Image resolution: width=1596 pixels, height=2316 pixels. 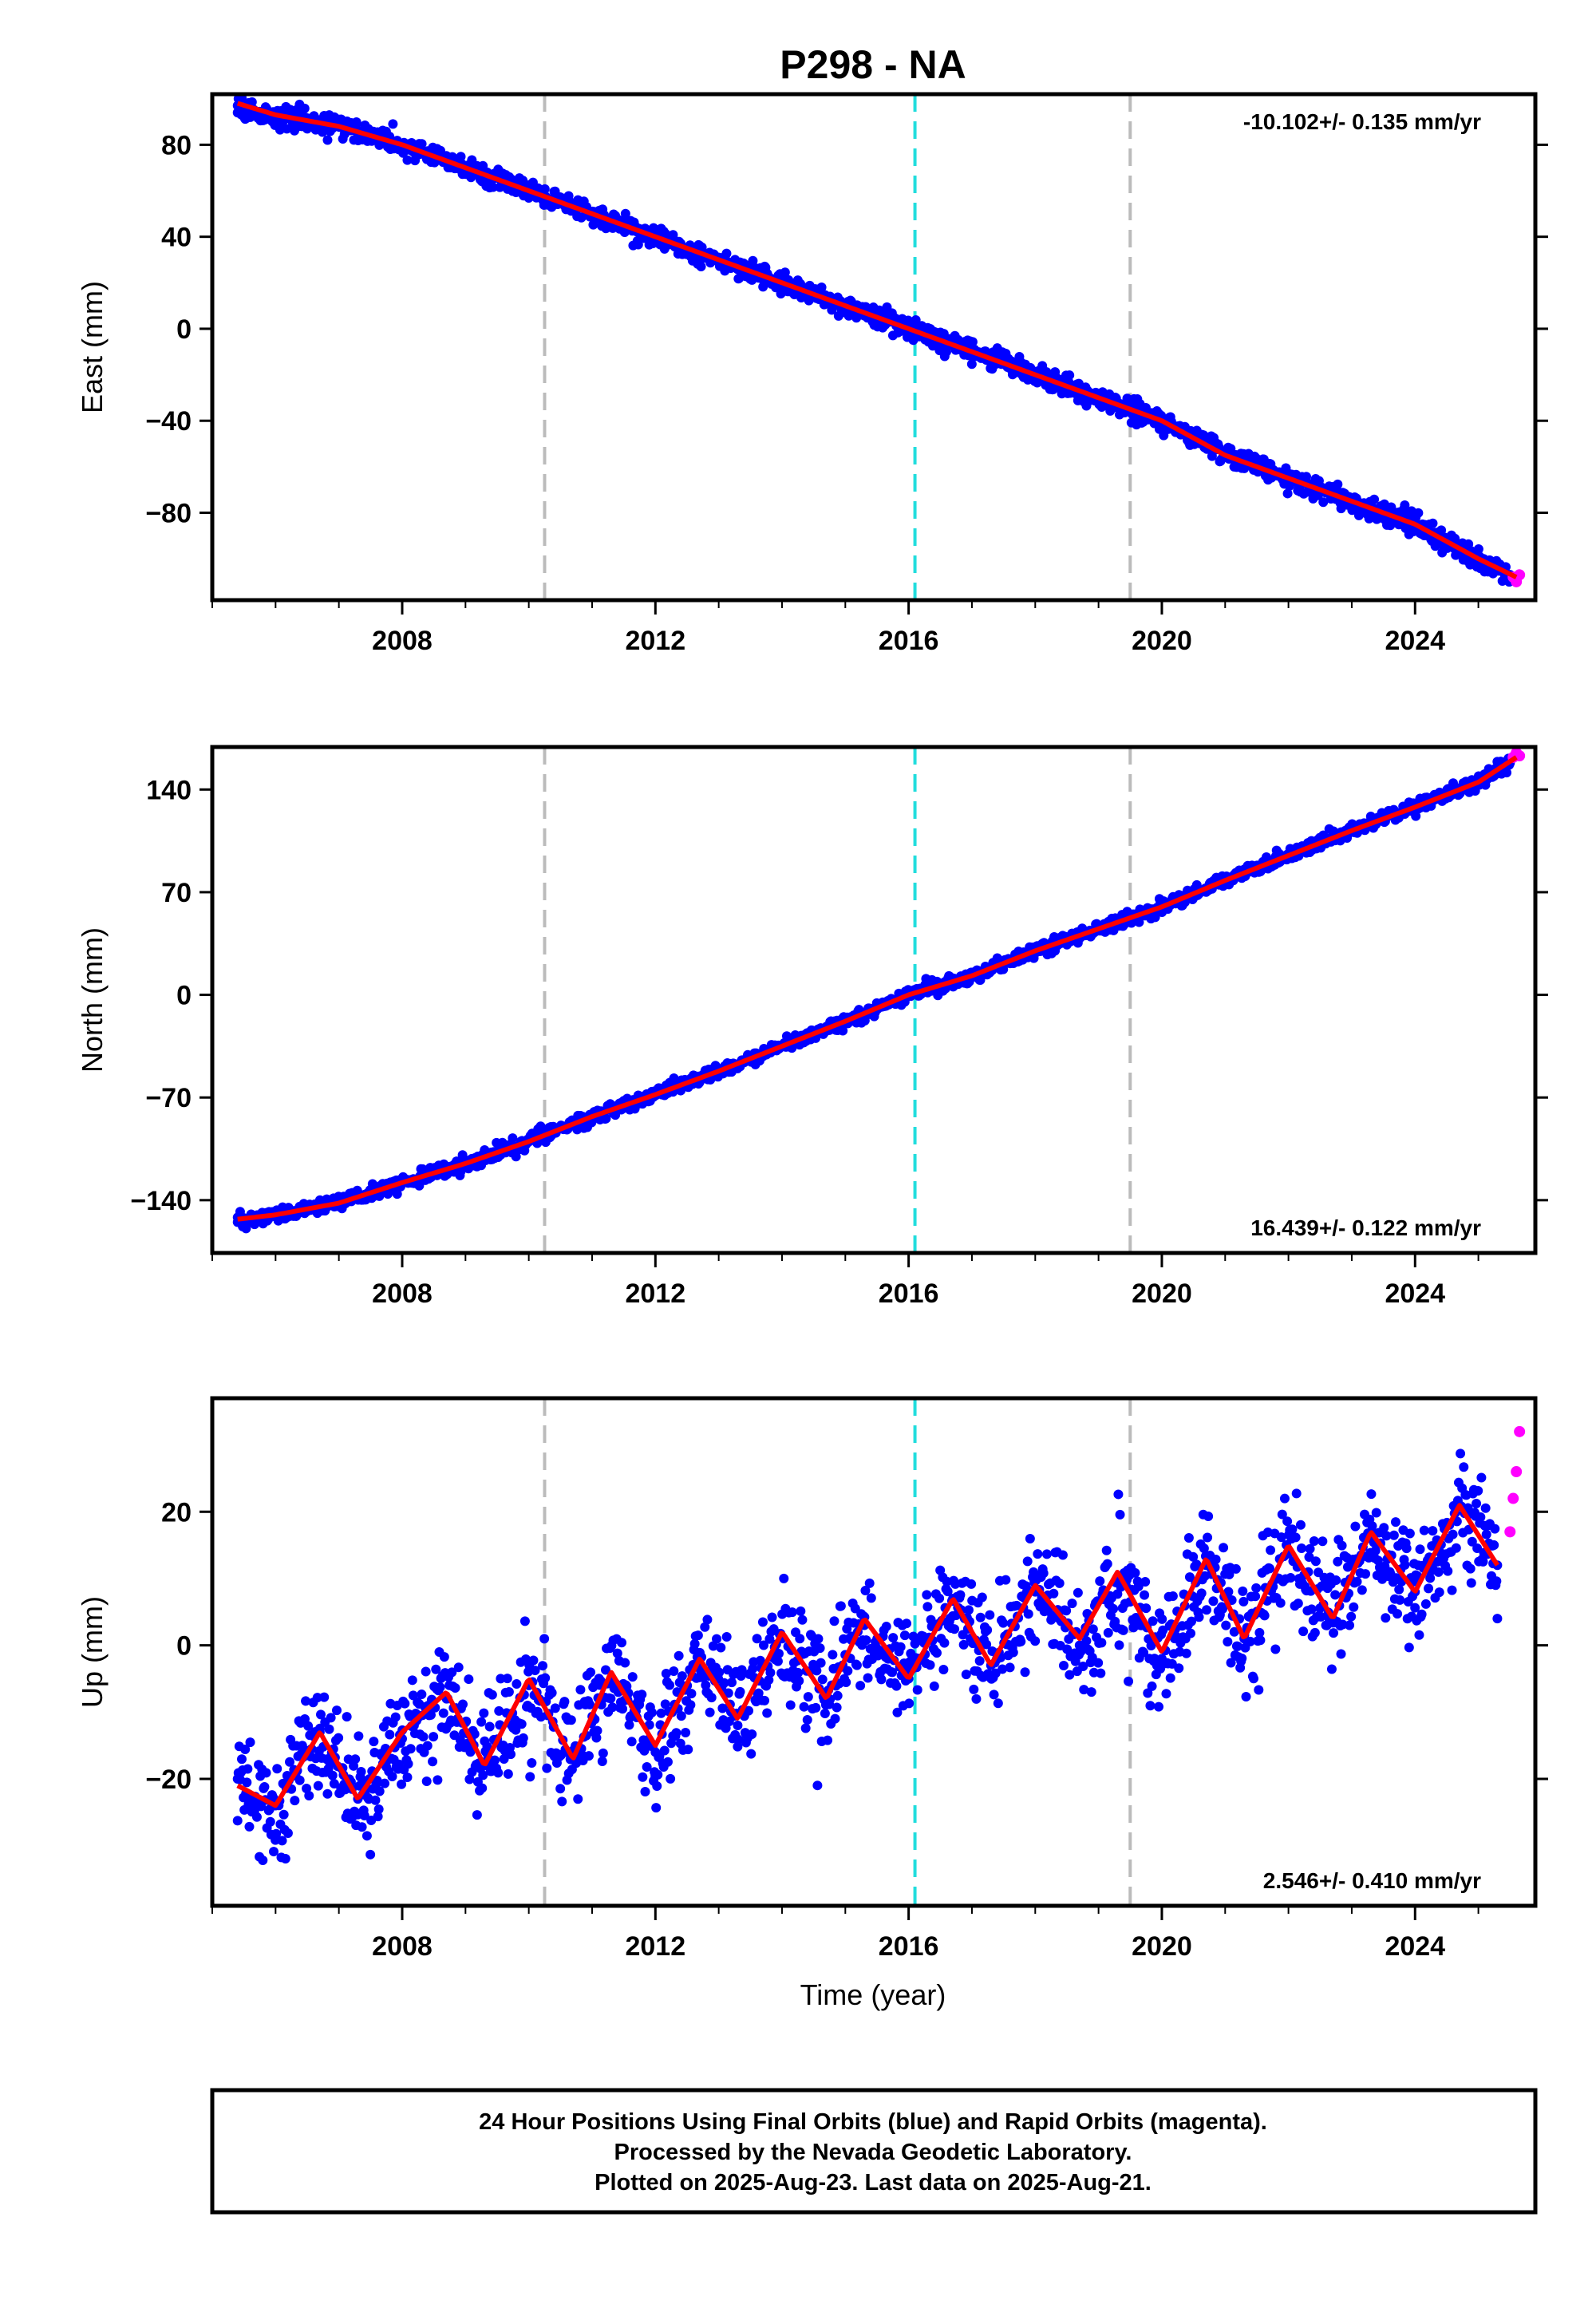 What do you see at coordinates (168, 422) in the screenshot?
I see `y-tick-label: −40` at bounding box center [168, 422].